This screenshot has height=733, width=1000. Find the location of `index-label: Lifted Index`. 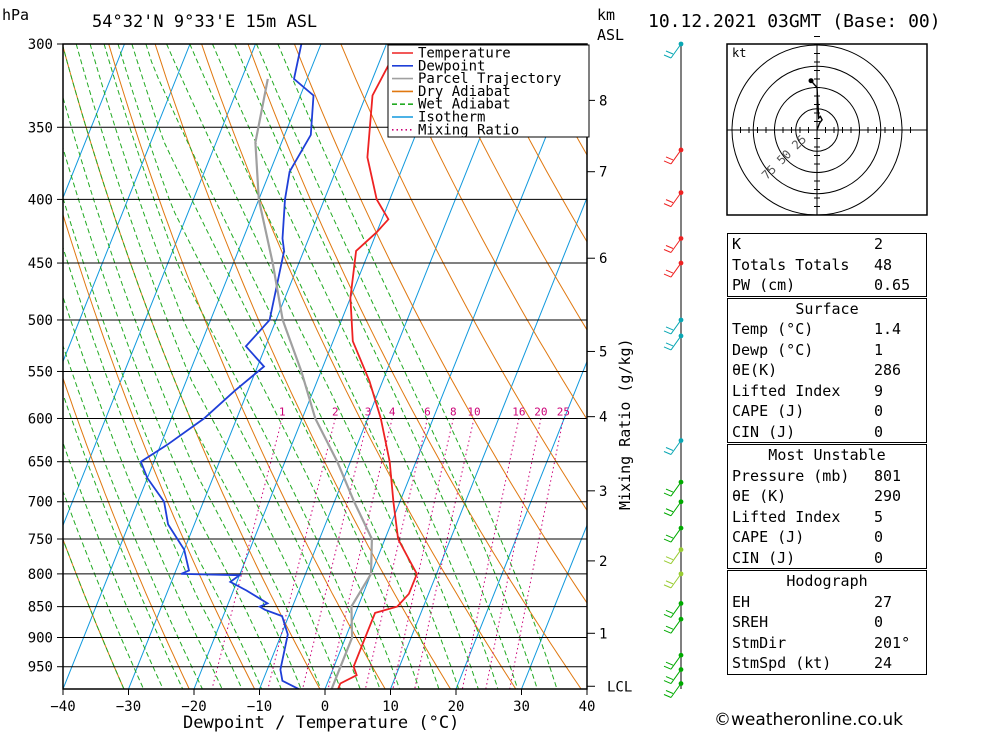

index-label: Lifted Index is located at coordinates (786, 516).